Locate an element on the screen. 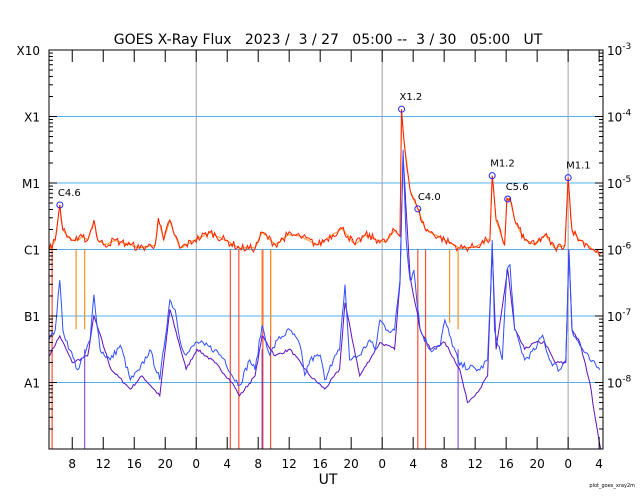  flare-label: C4.6 is located at coordinates (69, 193).